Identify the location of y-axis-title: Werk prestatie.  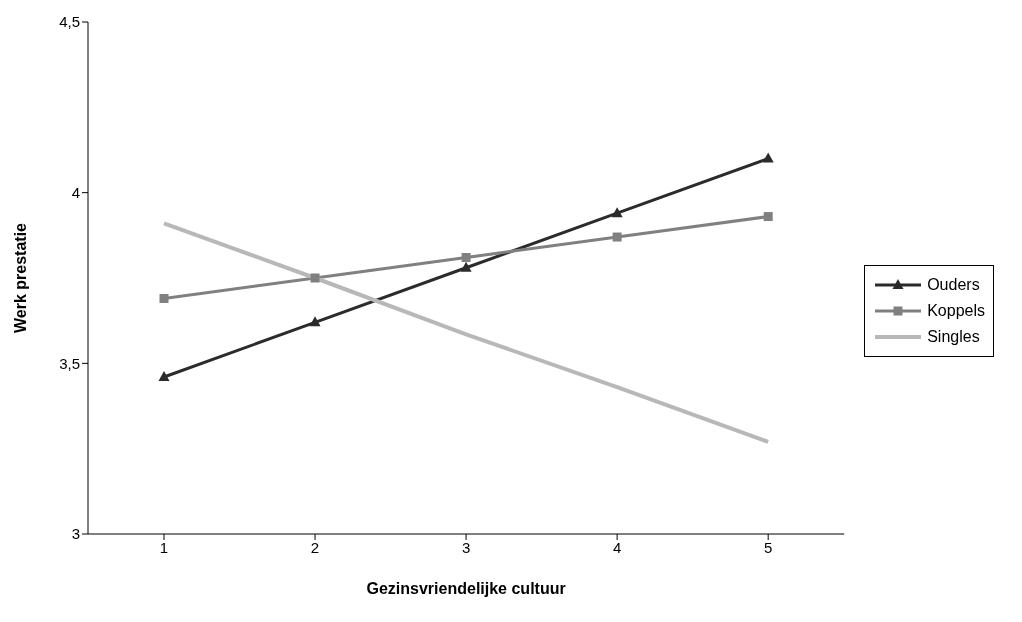
(20, 277).